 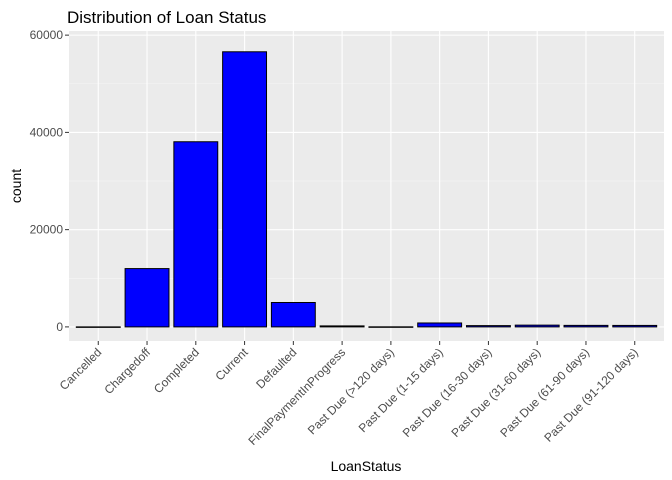 I want to click on x-tick-label: Current, so click(x=232, y=364).